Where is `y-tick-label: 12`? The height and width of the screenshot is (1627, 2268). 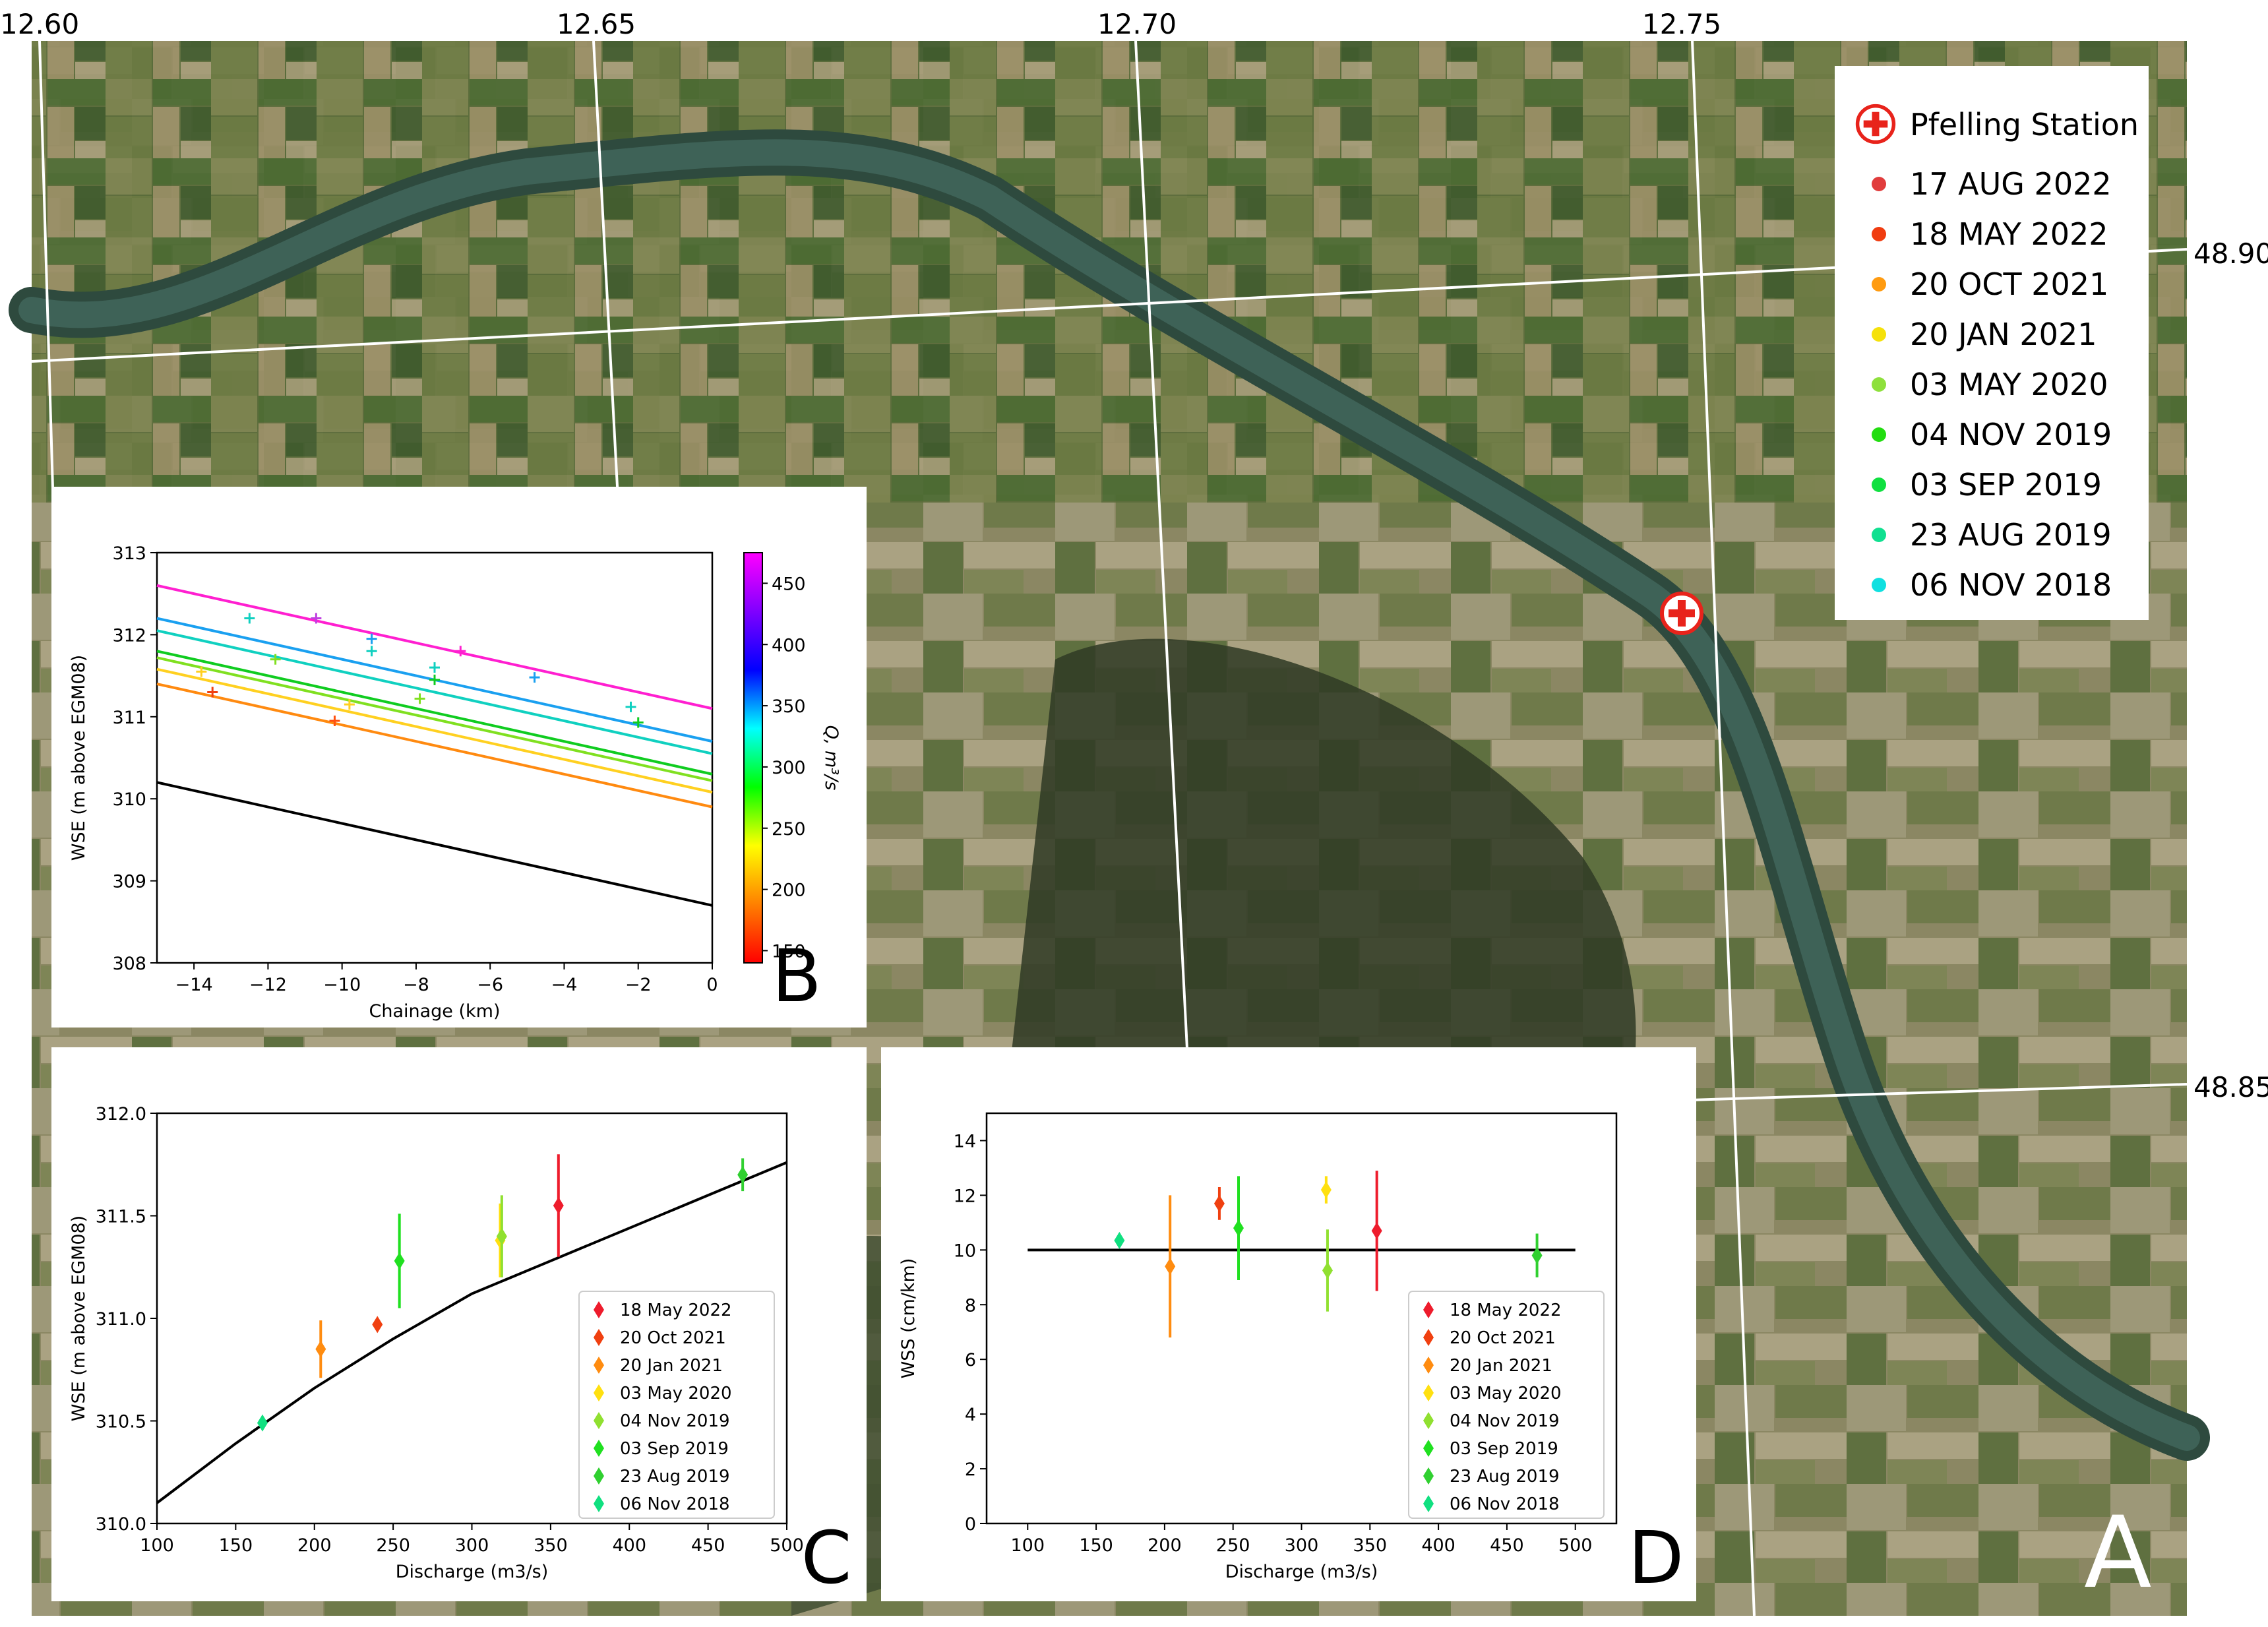 y-tick-label: 12 is located at coordinates (965, 1196).